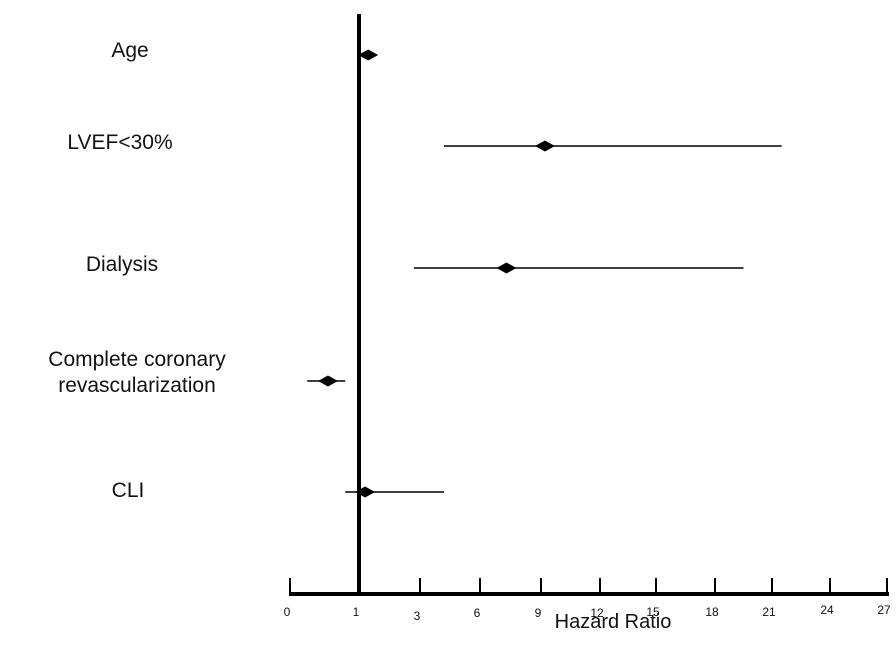 This screenshot has height=660, width=896. I want to click on x-tick-label: 15, so click(653, 612).